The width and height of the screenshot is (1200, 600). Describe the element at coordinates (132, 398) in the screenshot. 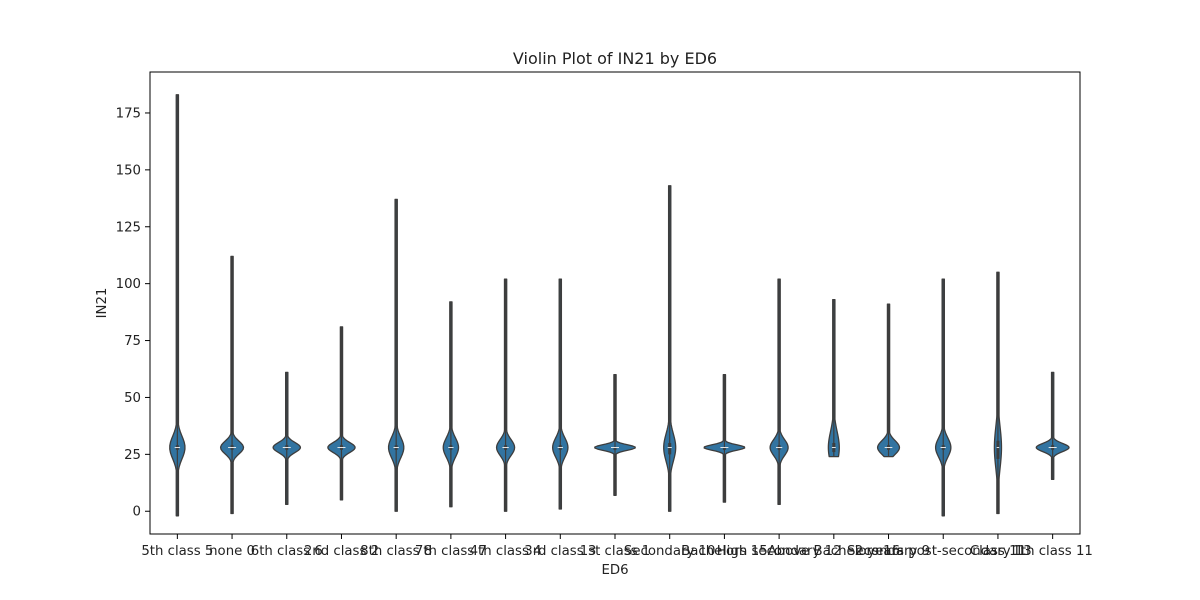

I see `y-tick-label: 50` at that location.